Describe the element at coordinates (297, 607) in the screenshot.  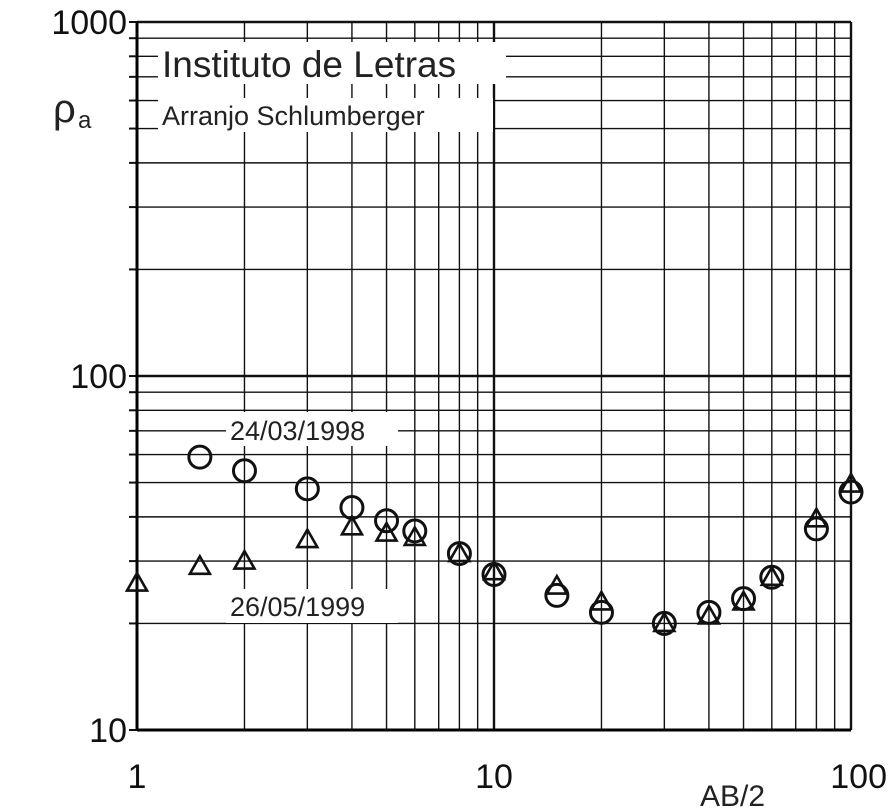
I see `series-label-1999: 26/05/1999` at that location.